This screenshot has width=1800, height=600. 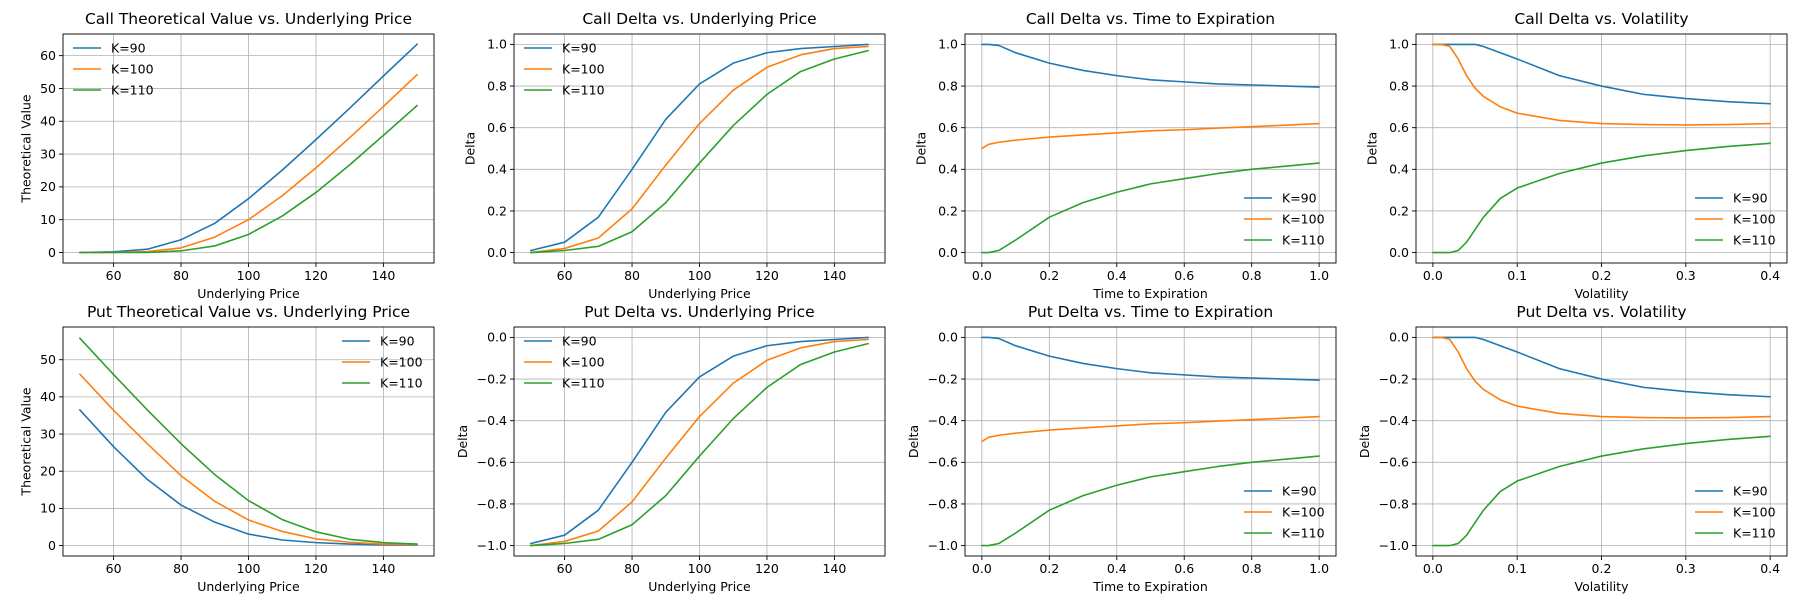 What do you see at coordinates (699, 19) in the screenshot?
I see `chart-title: Call Delta vs. Underlying Price` at bounding box center [699, 19].